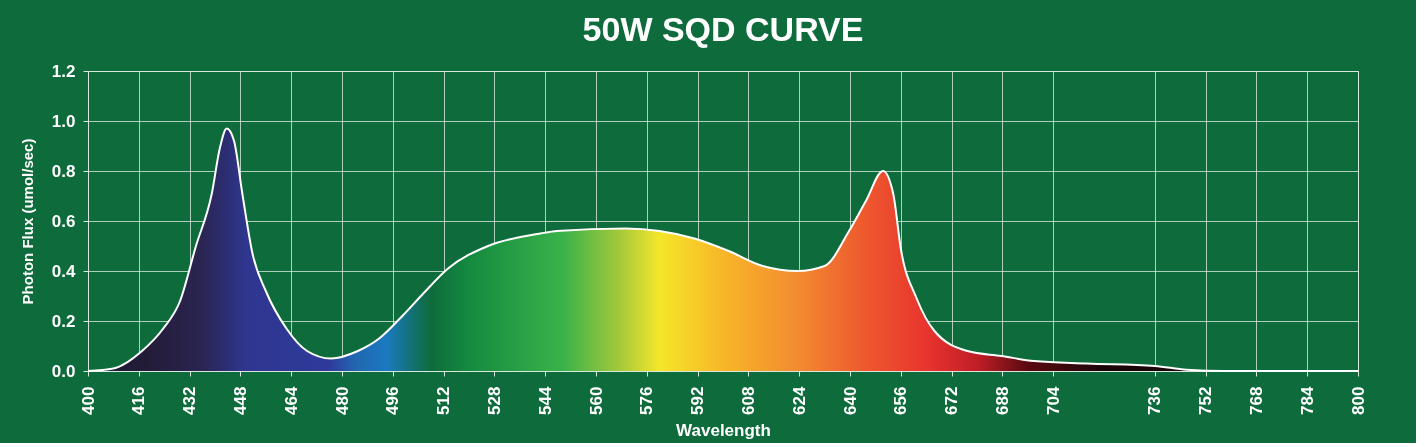  What do you see at coordinates (1206, 400) in the screenshot?
I see `x-tick-label: 752` at bounding box center [1206, 400].